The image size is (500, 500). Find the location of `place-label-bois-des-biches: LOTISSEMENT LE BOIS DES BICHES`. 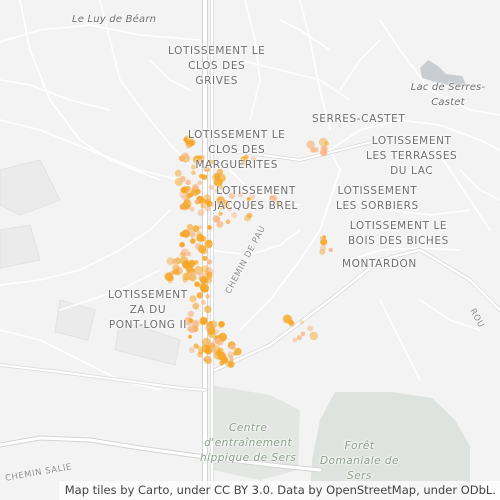

place-label-bois-des-biches: LOTISSEMENT LE BOIS DES BICHES is located at coordinates (398, 233).